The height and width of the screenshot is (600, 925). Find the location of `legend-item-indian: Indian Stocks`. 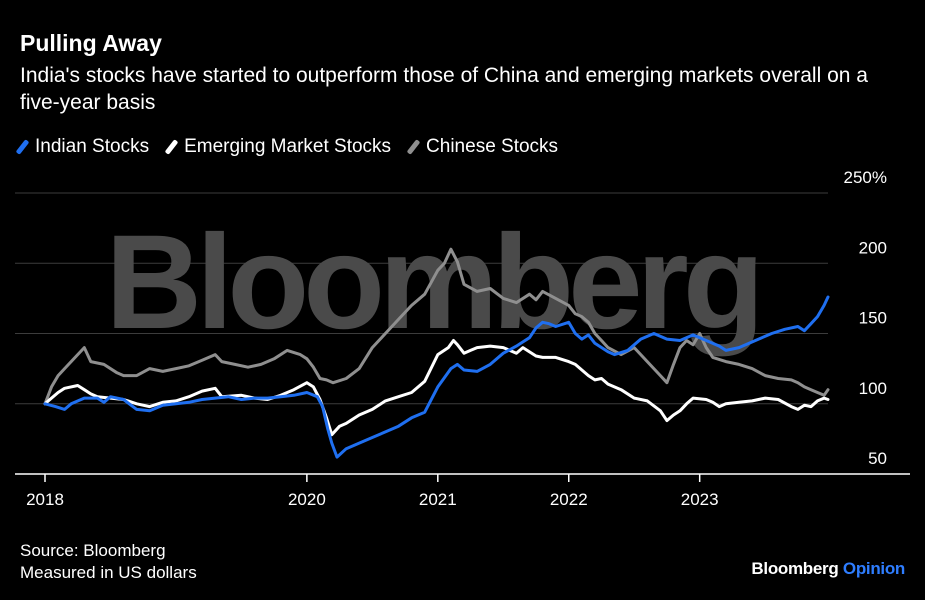

legend-item-indian: Indian Stocks is located at coordinates (82, 147).